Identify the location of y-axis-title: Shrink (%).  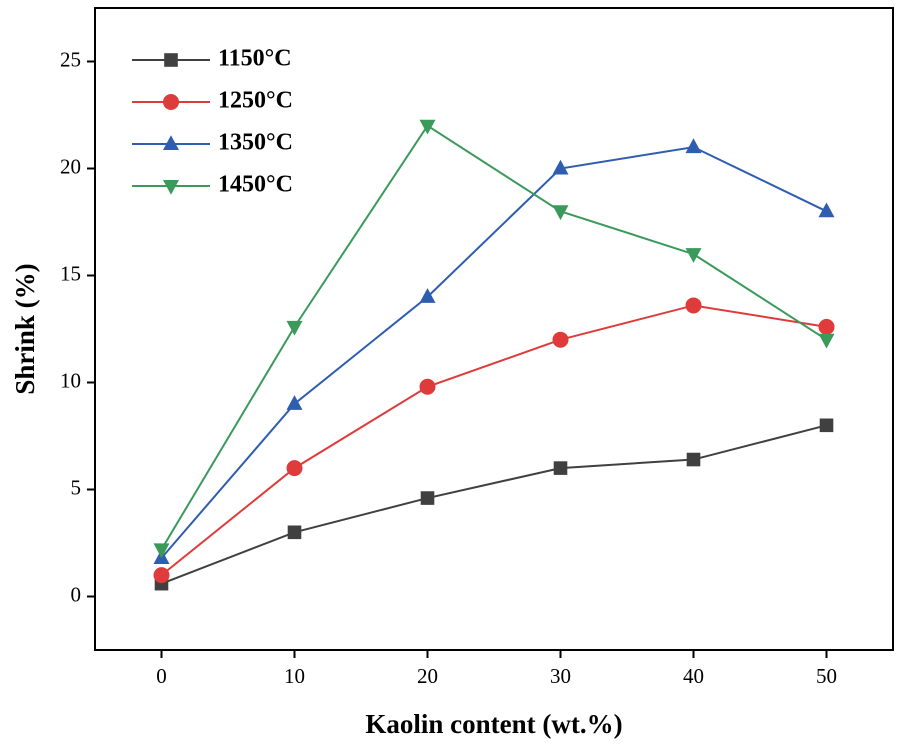
(25, 328).